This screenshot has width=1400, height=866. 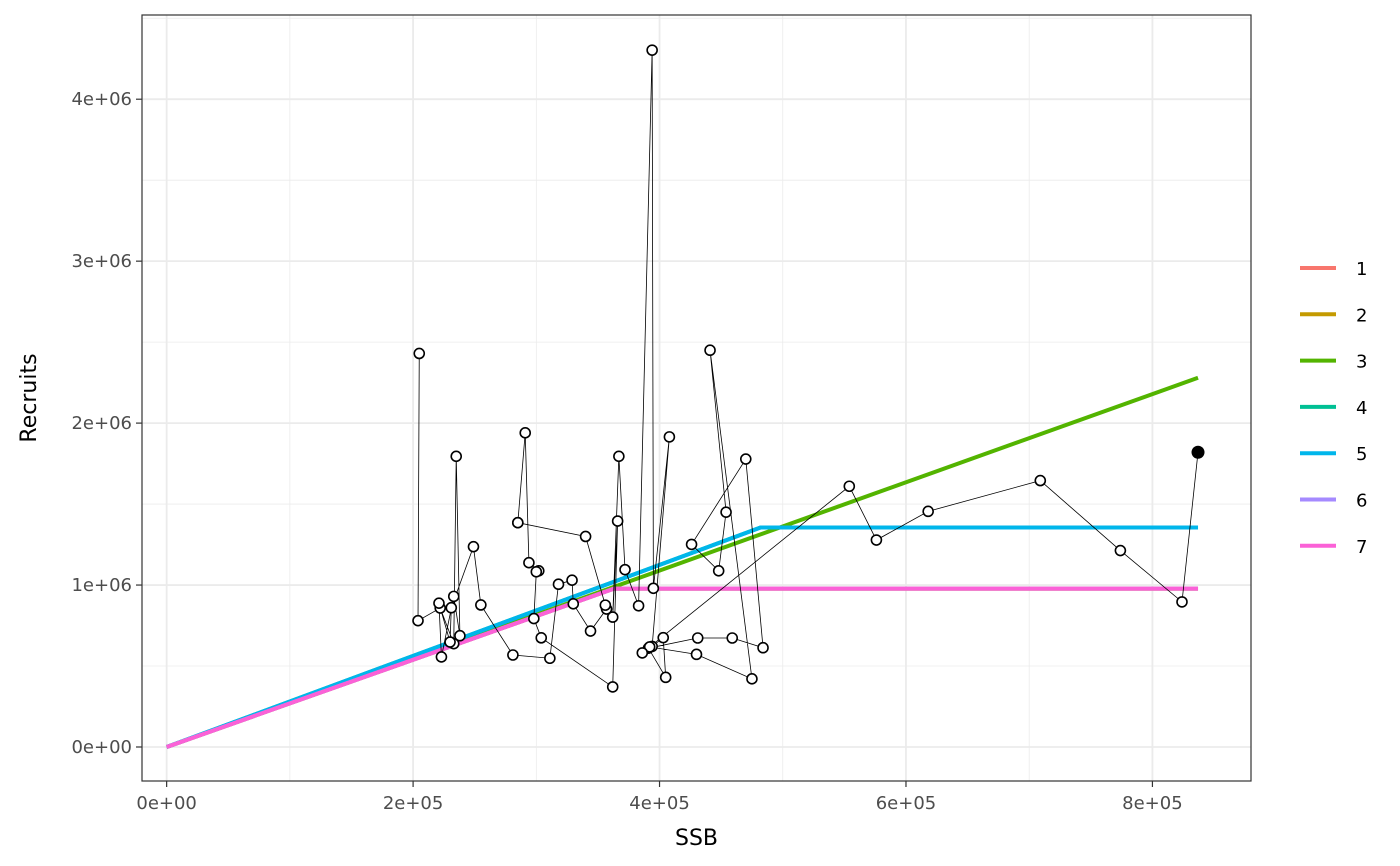 I want to click on legend-label-4: 4, so click(x=1361, y=408).